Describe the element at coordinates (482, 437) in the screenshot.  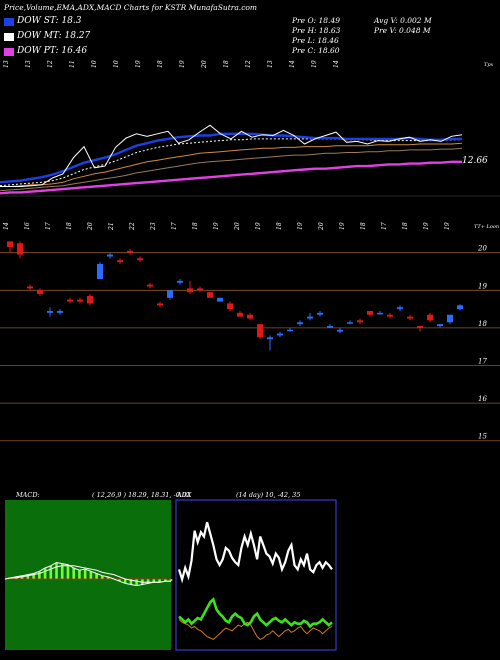
I see `price-tick-label: 15` at that location.